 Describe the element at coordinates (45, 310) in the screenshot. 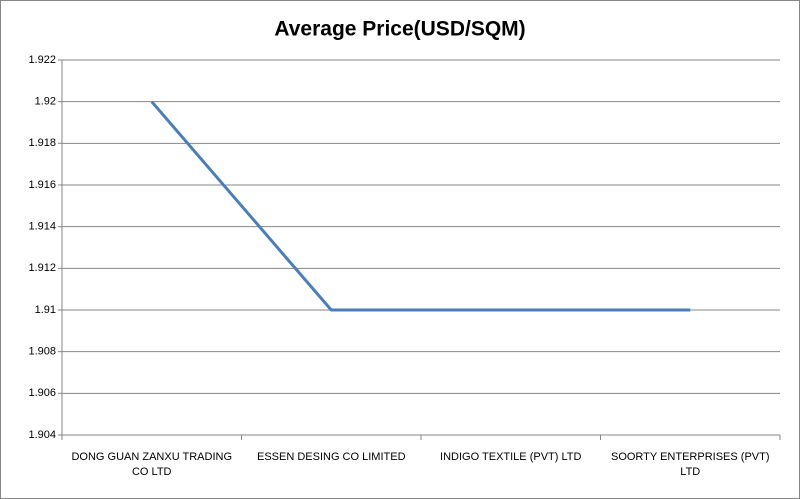

I see `y-tick-label: 1.91` at that location.